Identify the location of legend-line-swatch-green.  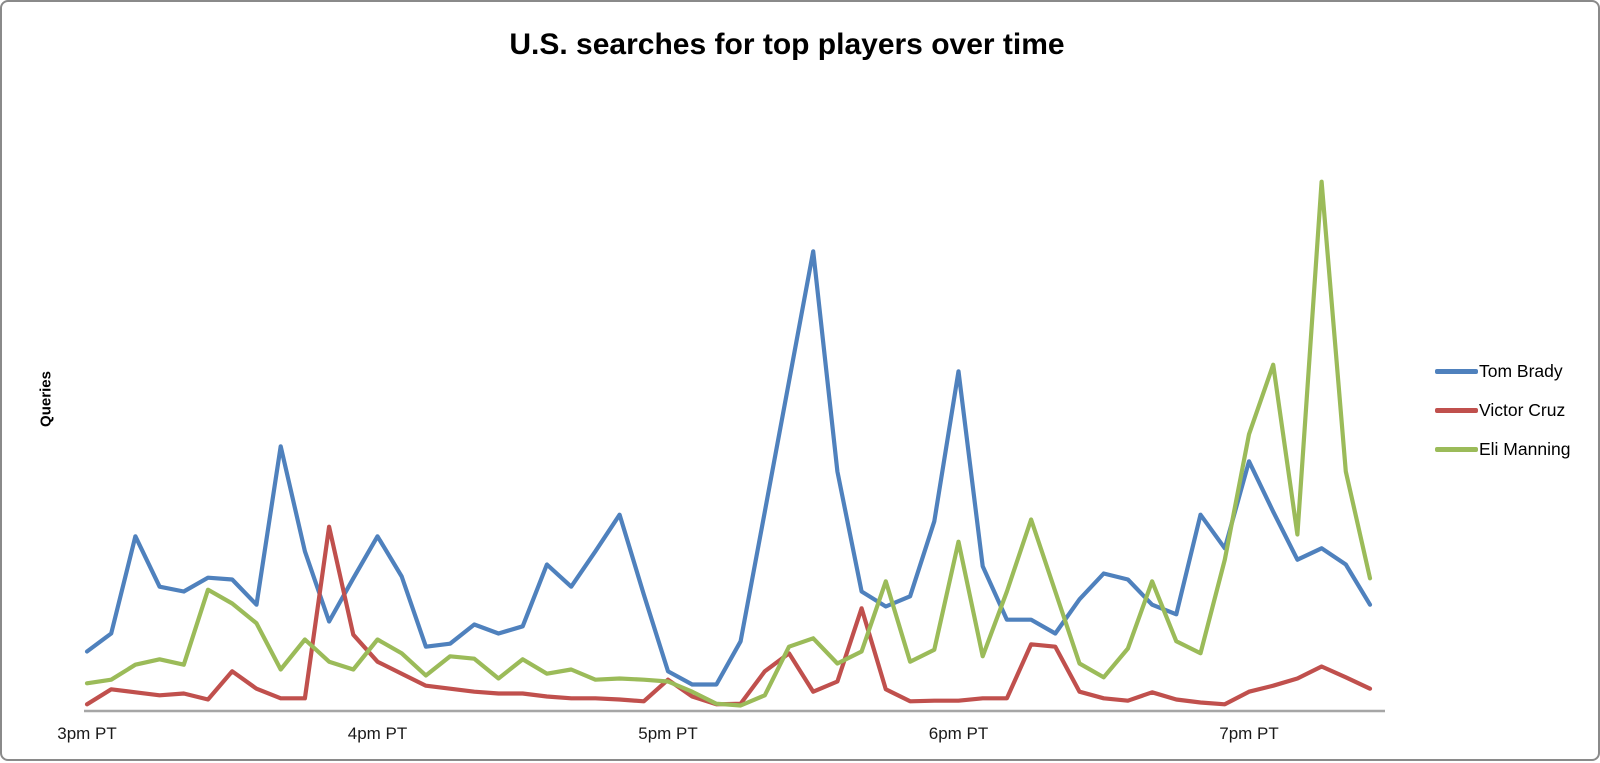
(1456, 449).